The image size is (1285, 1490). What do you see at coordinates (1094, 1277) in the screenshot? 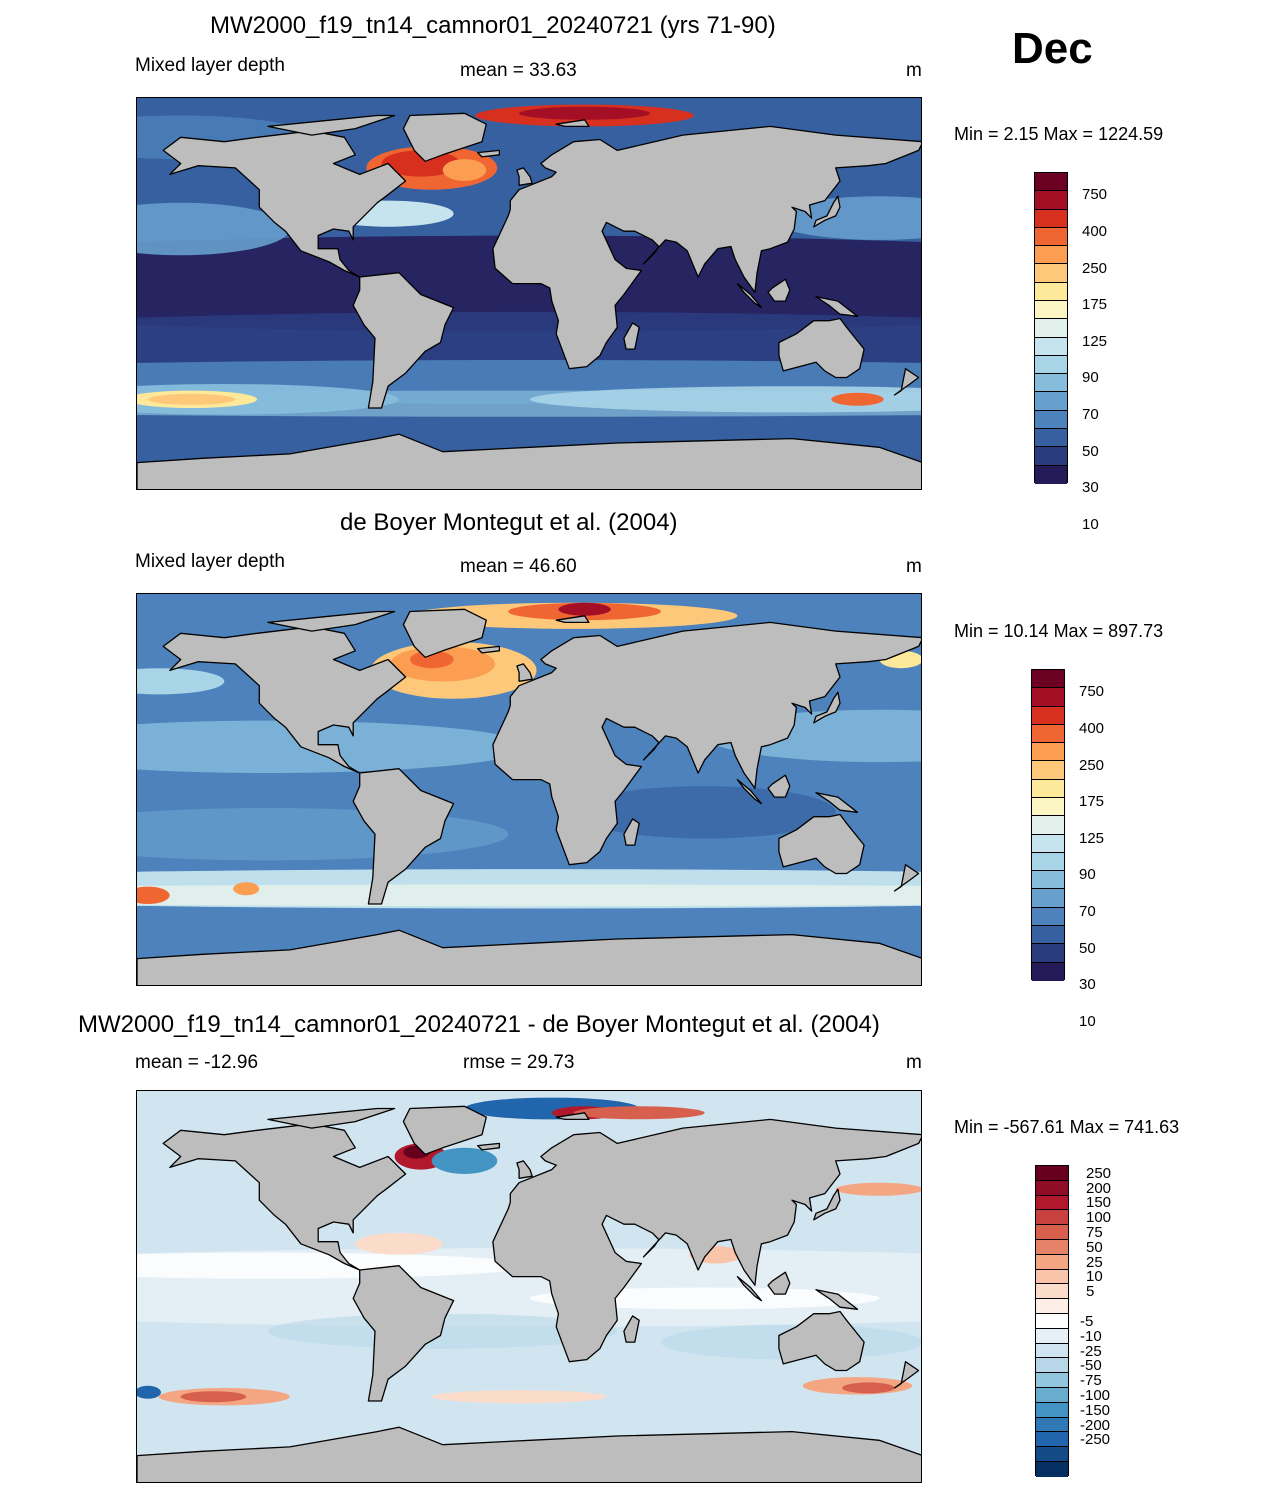
I see `colorbar-label: 10` at bounding box center [1094, 1277].